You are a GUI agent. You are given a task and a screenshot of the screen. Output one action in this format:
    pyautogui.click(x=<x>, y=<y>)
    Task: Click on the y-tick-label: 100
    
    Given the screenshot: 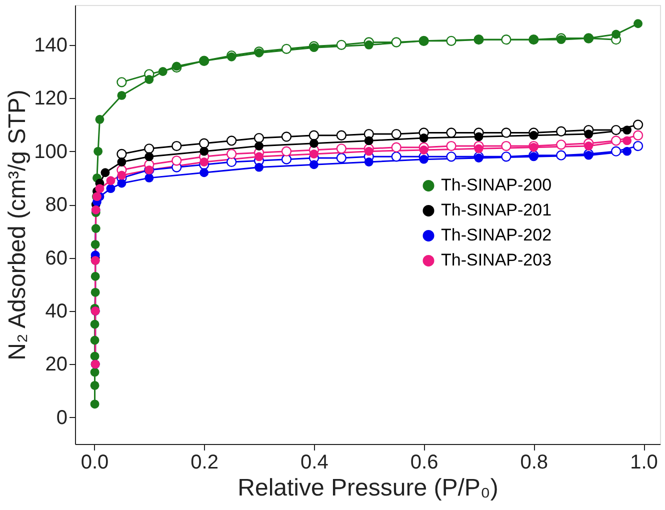 What is the action you would take?
    pyautogui.click(x=51, y=151)
    